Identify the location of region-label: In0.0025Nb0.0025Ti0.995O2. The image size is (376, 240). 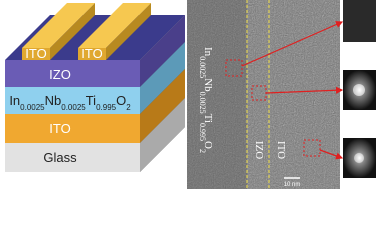
(207, 100).